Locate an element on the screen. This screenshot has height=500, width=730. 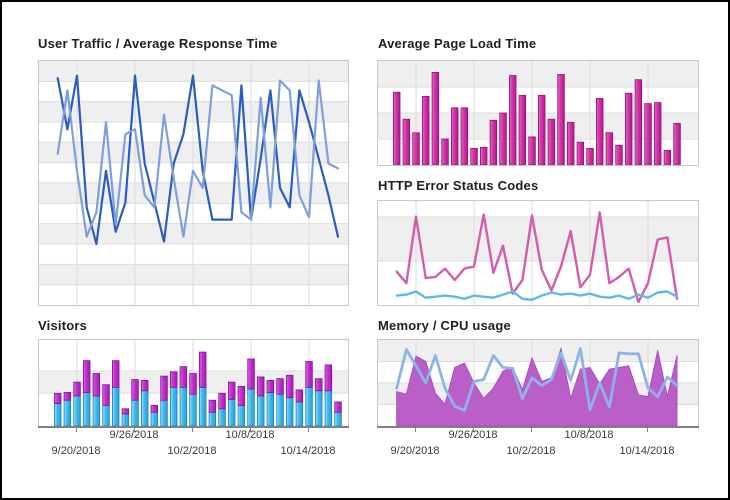
http-errors-canvas is located at coordinates (538, 253).